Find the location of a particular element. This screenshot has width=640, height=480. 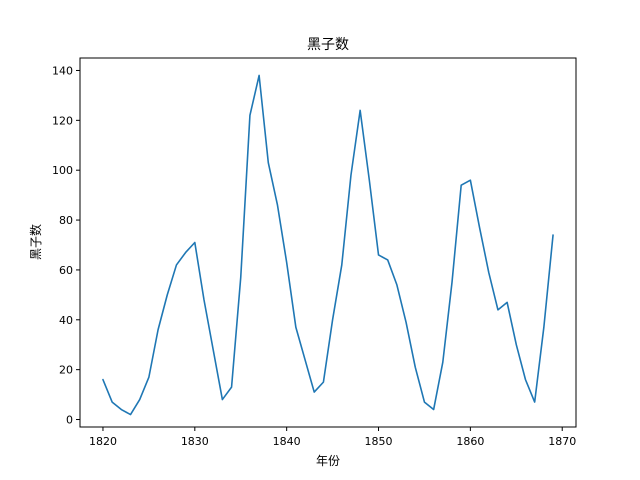

x-tick-label: 1860 is located at coordinates (470, 441).